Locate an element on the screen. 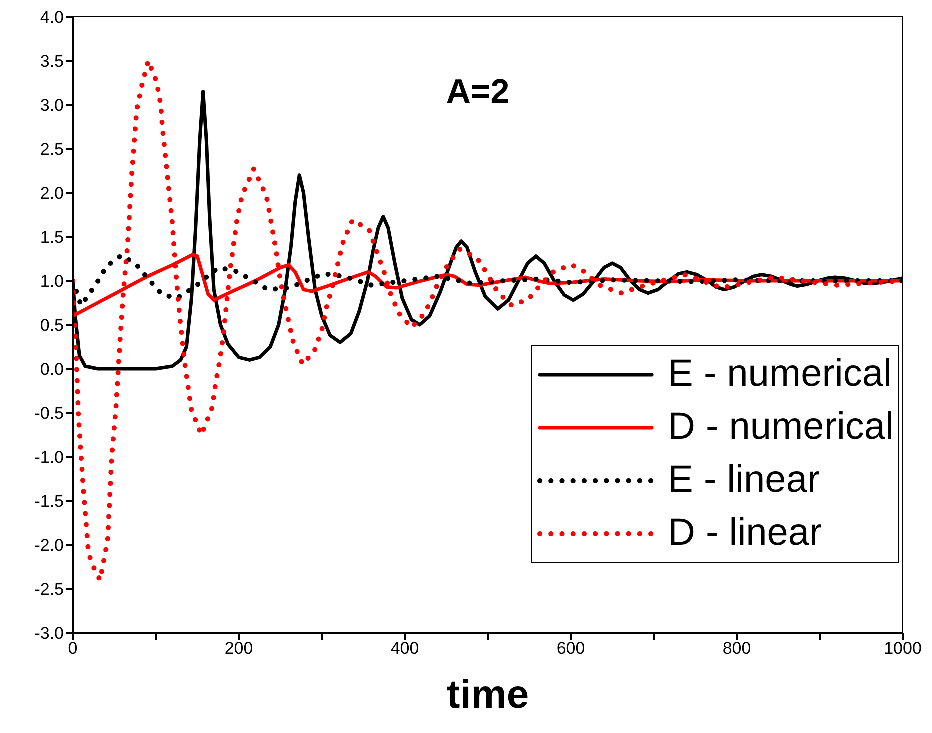 Image resolution: width=932 pixels, height=733 pixels. y-tick-label: 0.5 is located at coordinates (52, 326).